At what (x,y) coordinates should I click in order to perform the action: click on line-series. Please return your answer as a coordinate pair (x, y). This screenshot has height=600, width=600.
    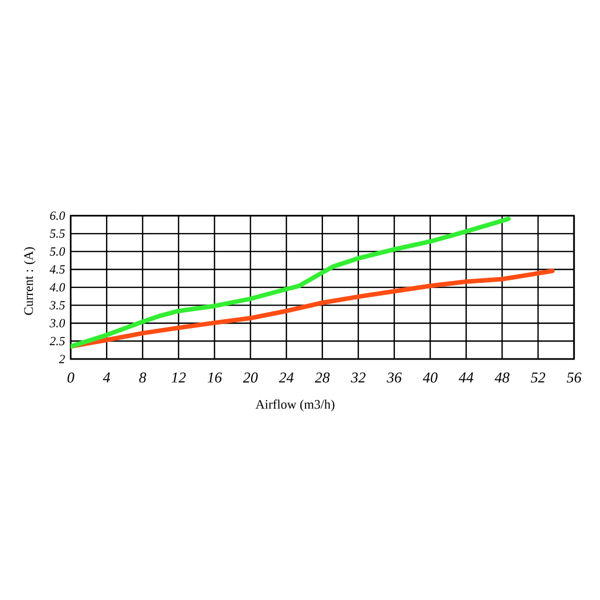
    Looking at the image, I should click on (312, 308).